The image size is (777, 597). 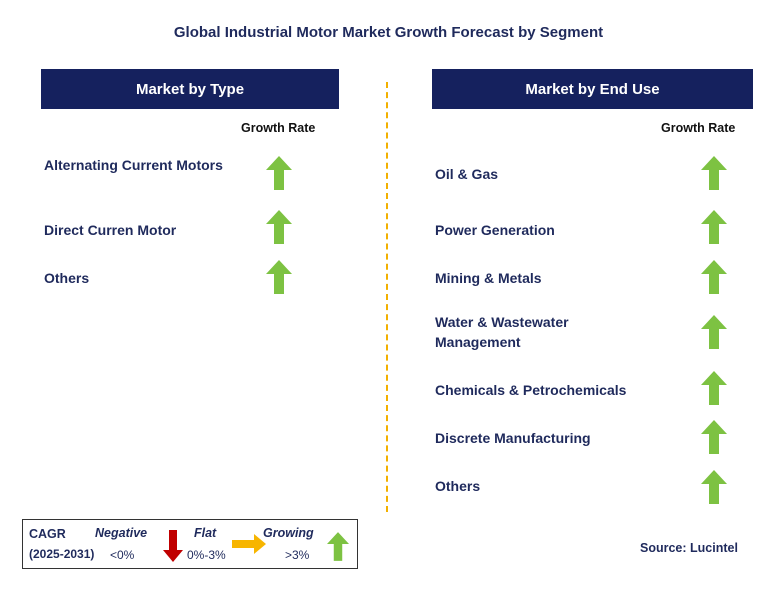 What do you see at coordinates (387, 297) in the screenshot?
I see `panel-divider` at bounding box center [387, 297].